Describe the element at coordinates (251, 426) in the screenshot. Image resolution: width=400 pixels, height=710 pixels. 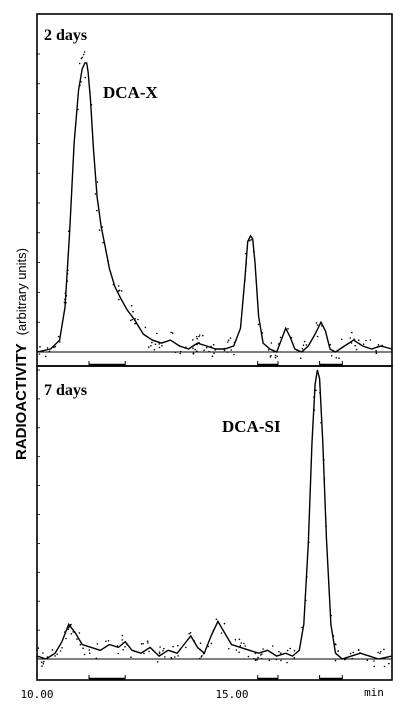
I see `peak-label-dca-si: DCA-SI` at that location.